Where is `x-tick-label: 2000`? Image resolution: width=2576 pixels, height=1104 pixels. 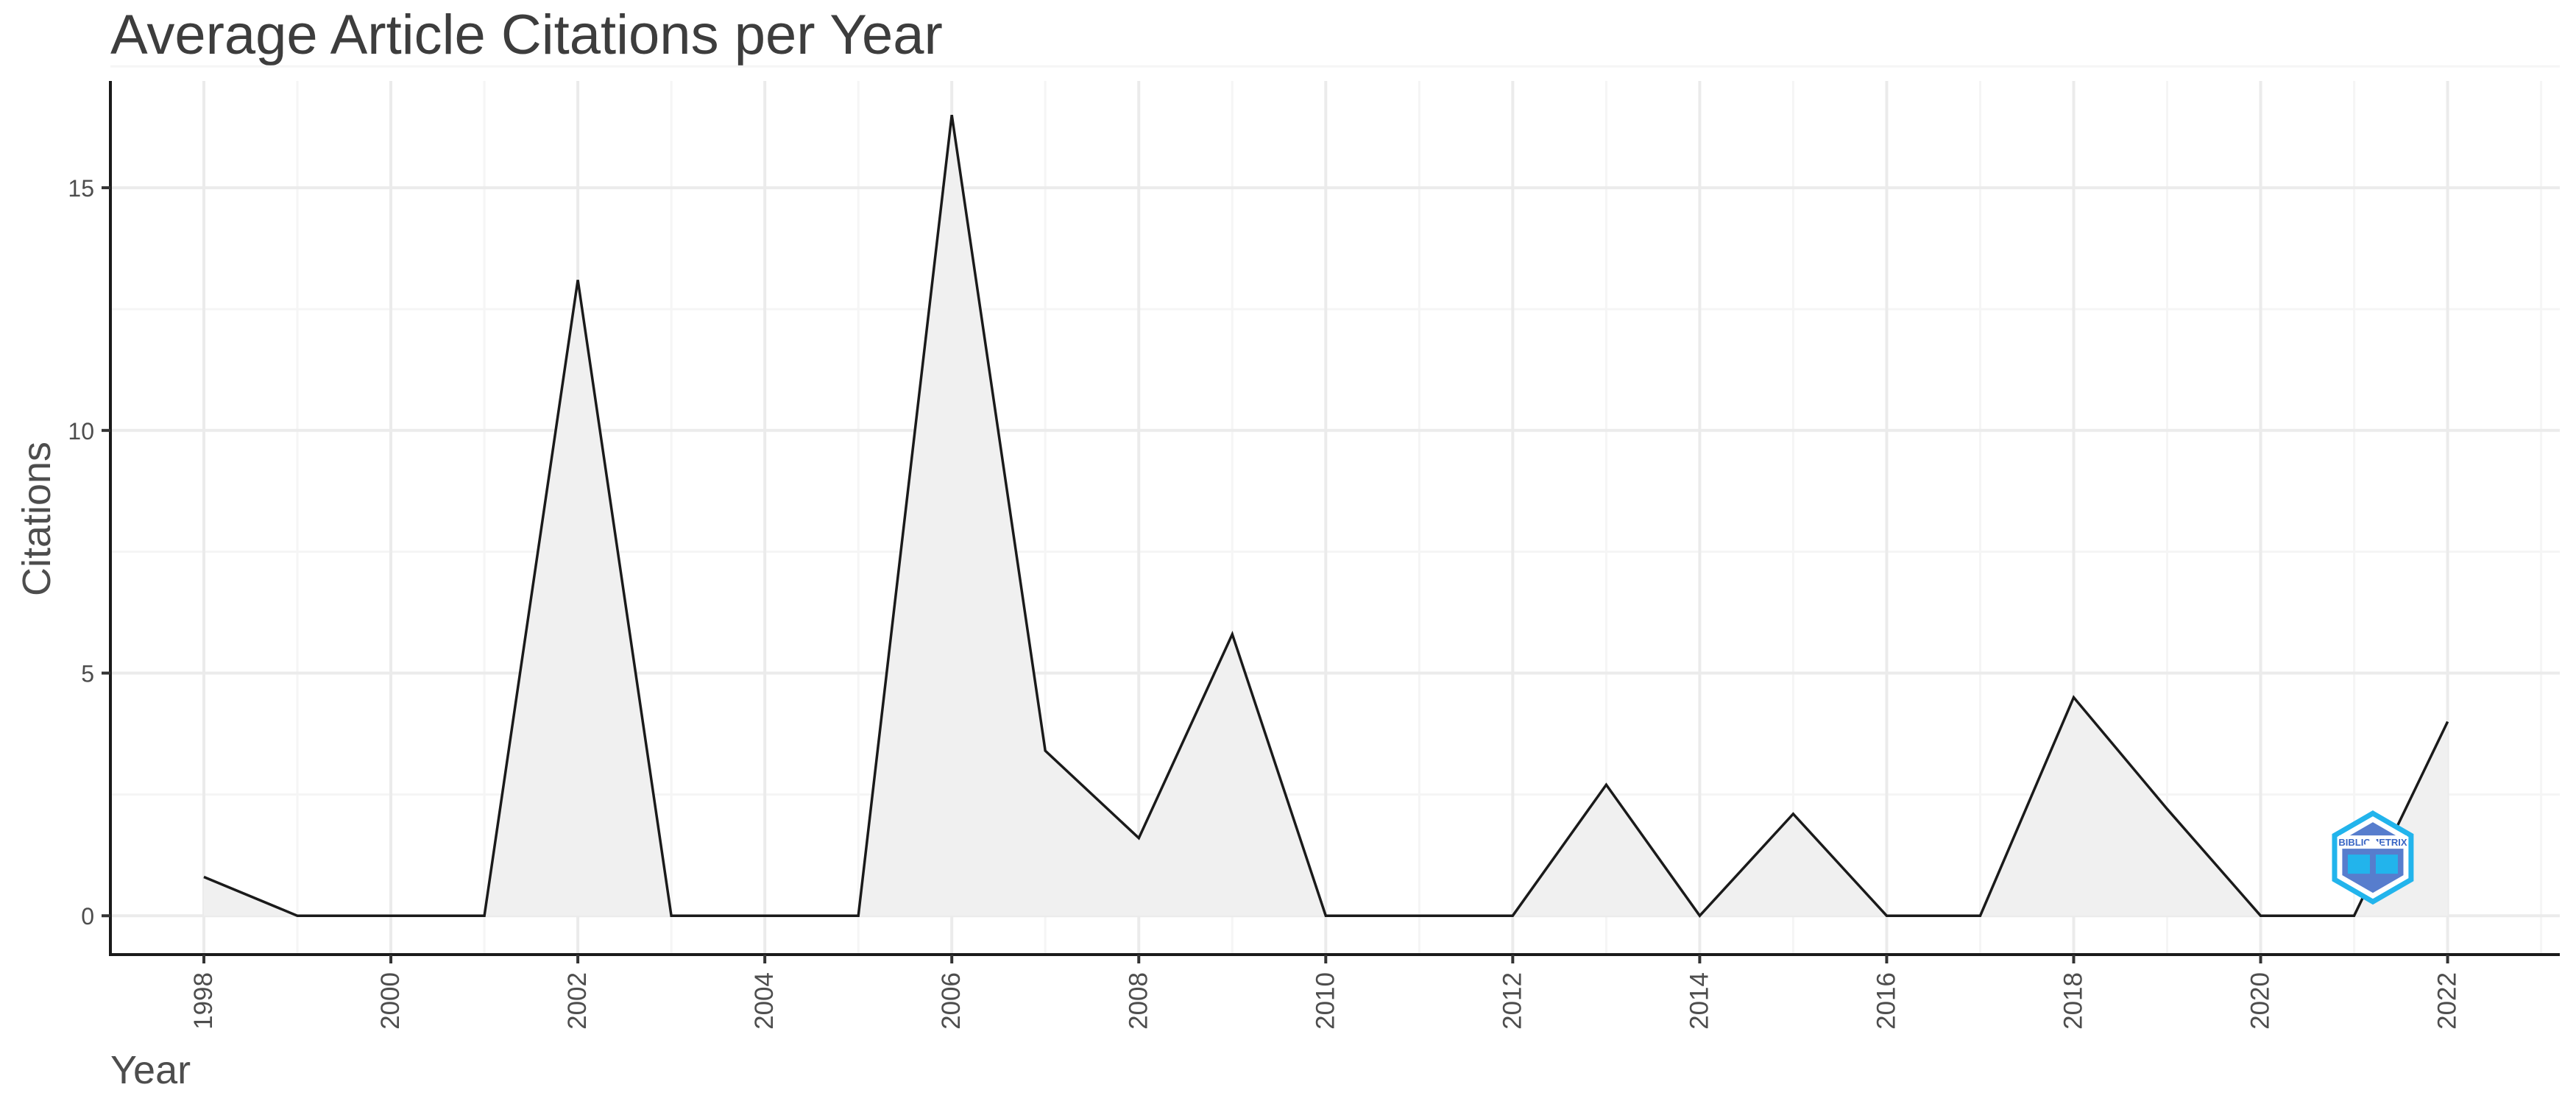
x-tick-label: 2000 is located at coordinates (390, 1001).